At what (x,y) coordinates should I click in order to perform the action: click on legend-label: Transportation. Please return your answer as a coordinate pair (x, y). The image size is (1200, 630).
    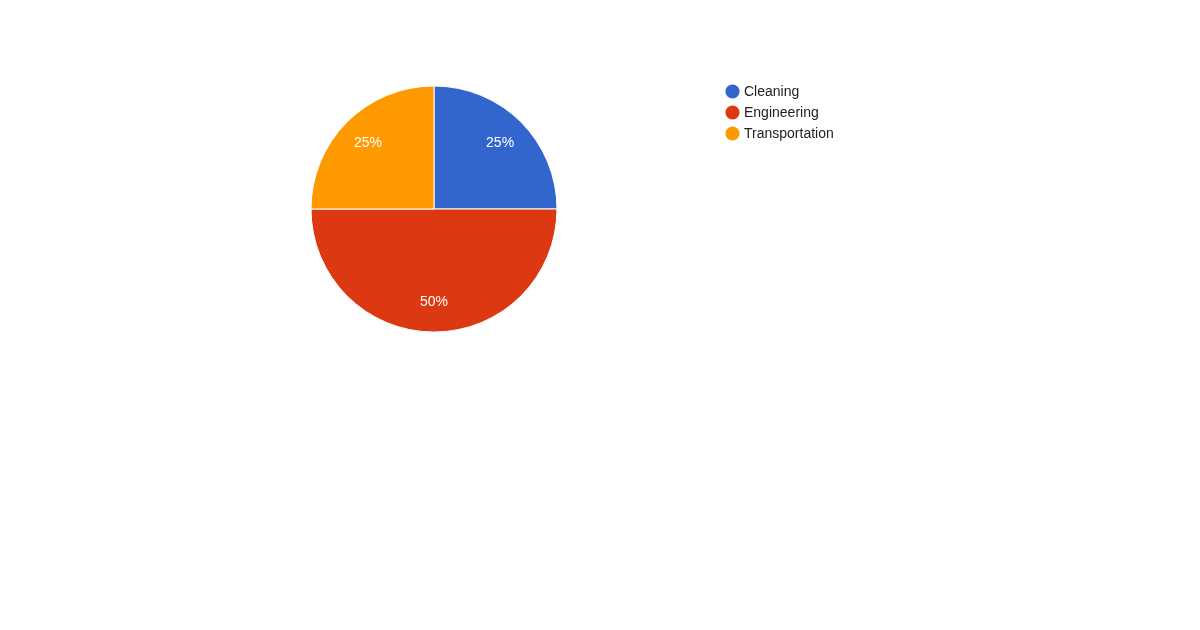
    Looking at the image, I should click on (789, 132).